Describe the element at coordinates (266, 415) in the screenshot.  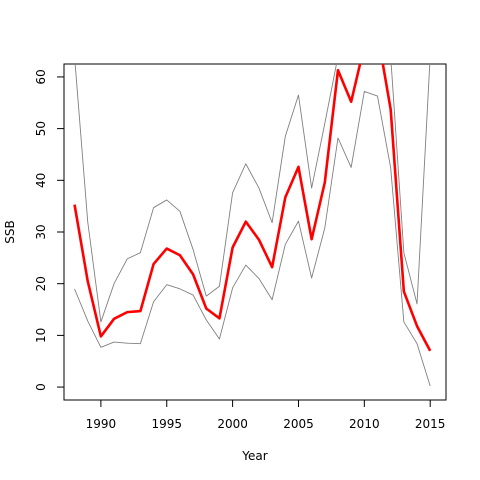
I see `x-axis: 1990 1995 2000 2005 2010 2015` at that location.